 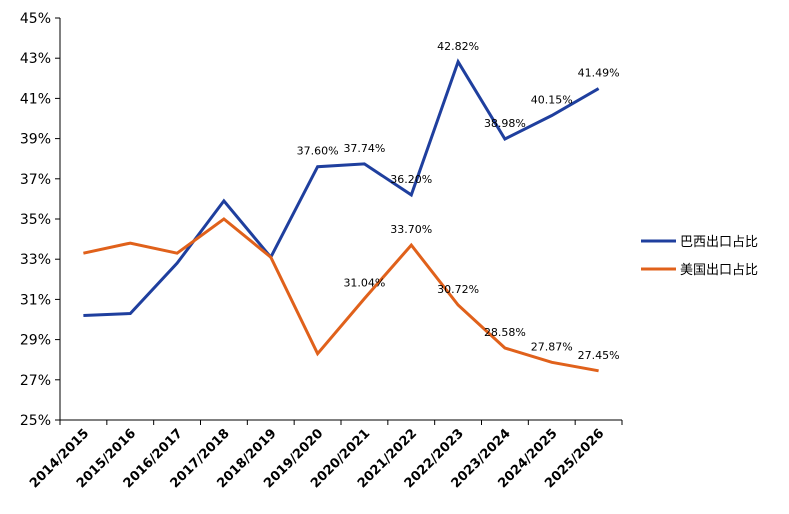 What do you see at coordinates (364, 148) in the screenshot?
I see `data-label: 37.74%` at bounding box center [364, 148].